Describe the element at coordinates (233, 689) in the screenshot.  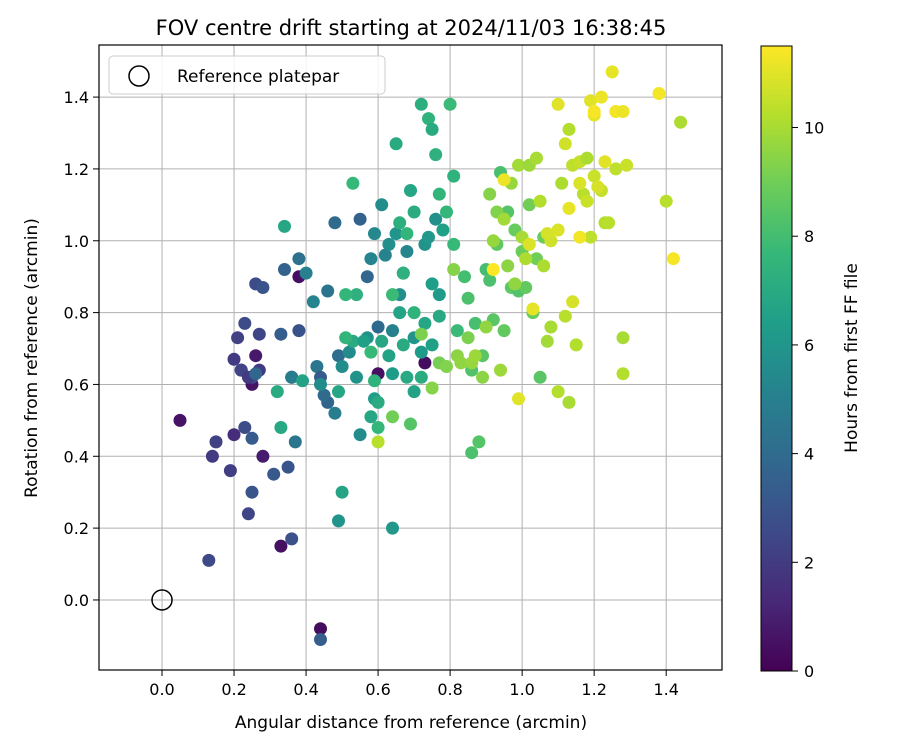
I see `x-tick-label: 0.2` at that location.